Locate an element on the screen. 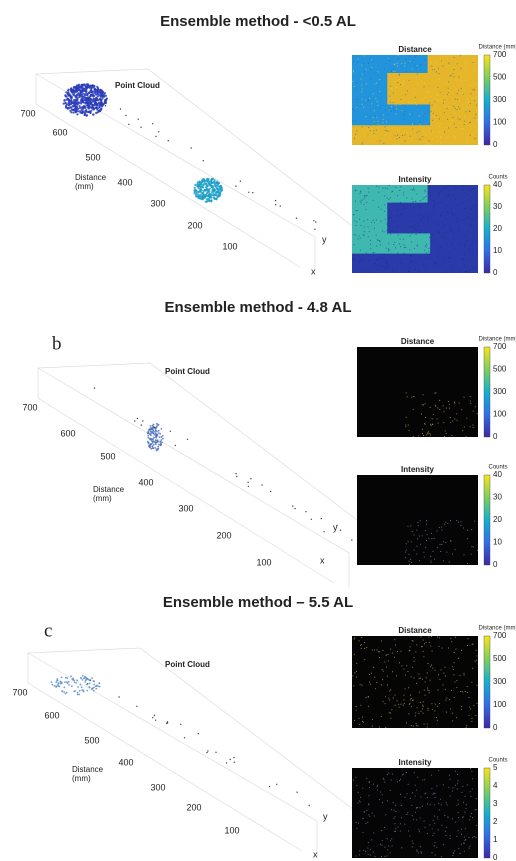 The width and height of the screenshot is (516, 861). distance-tick: 500 is located at coordinates (91, 740).